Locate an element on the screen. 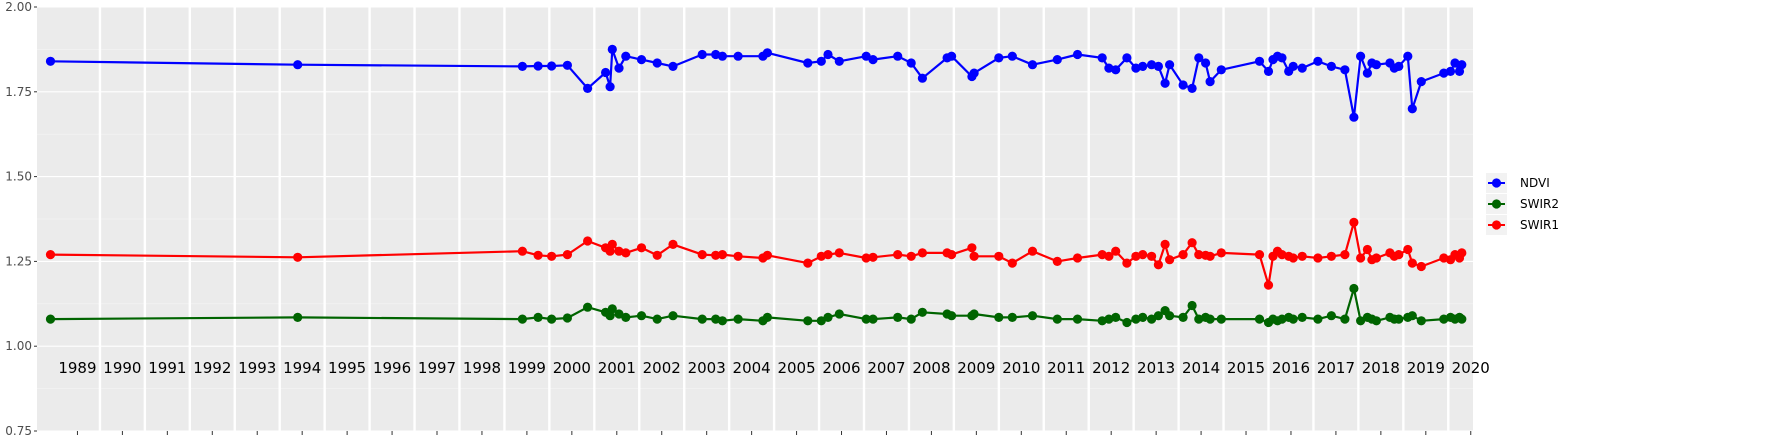  year-label: 1993 is located at coordinates (257, 368).